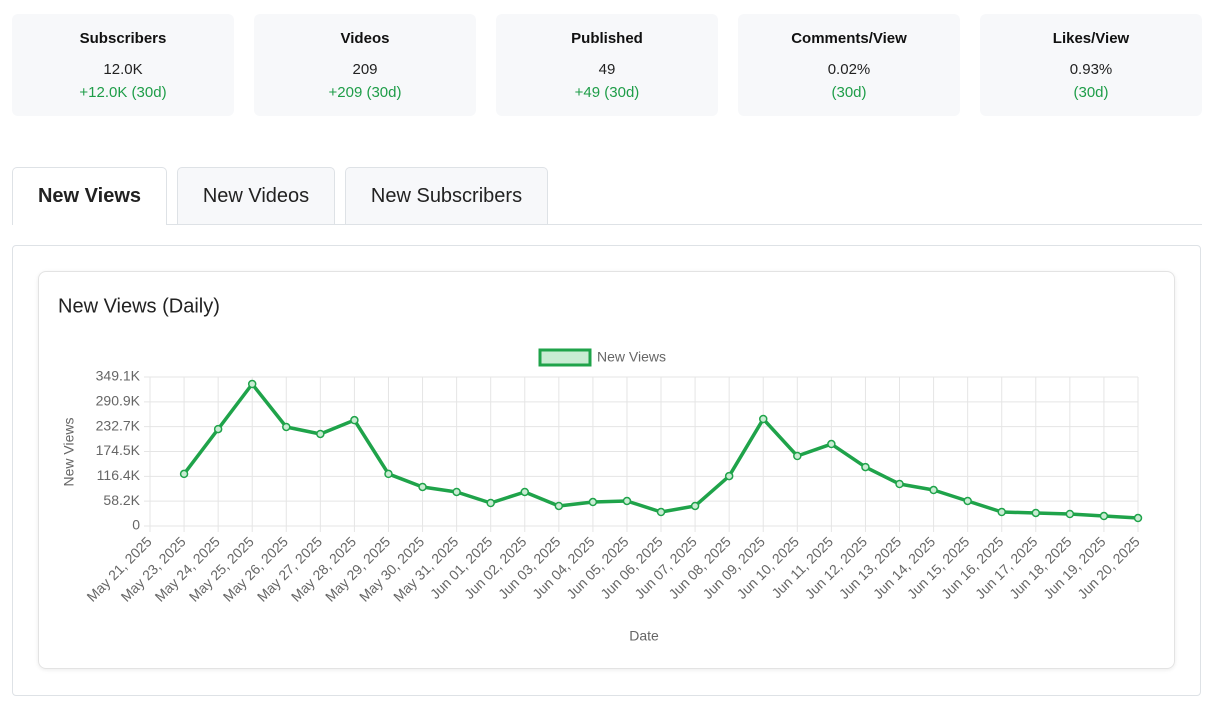 Image resolution: width=1212 pixels, height=704 pixels. I want to click on stat-value: 49, so click(607, 69).